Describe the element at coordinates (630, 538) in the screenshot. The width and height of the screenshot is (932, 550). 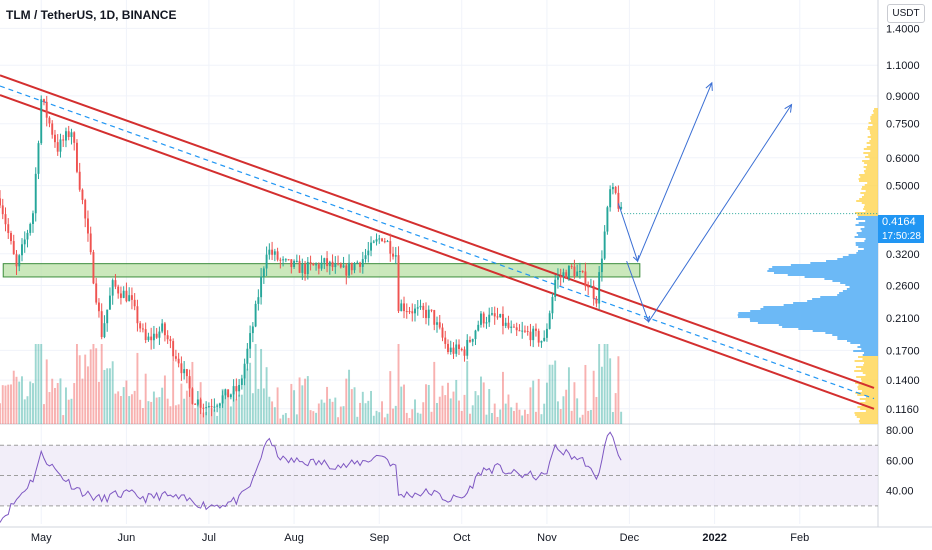
I see `time-tick-label: Dec` at that location.